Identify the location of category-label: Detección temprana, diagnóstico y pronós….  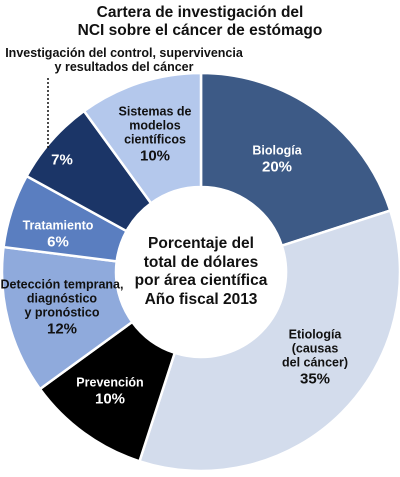
(62, 298).